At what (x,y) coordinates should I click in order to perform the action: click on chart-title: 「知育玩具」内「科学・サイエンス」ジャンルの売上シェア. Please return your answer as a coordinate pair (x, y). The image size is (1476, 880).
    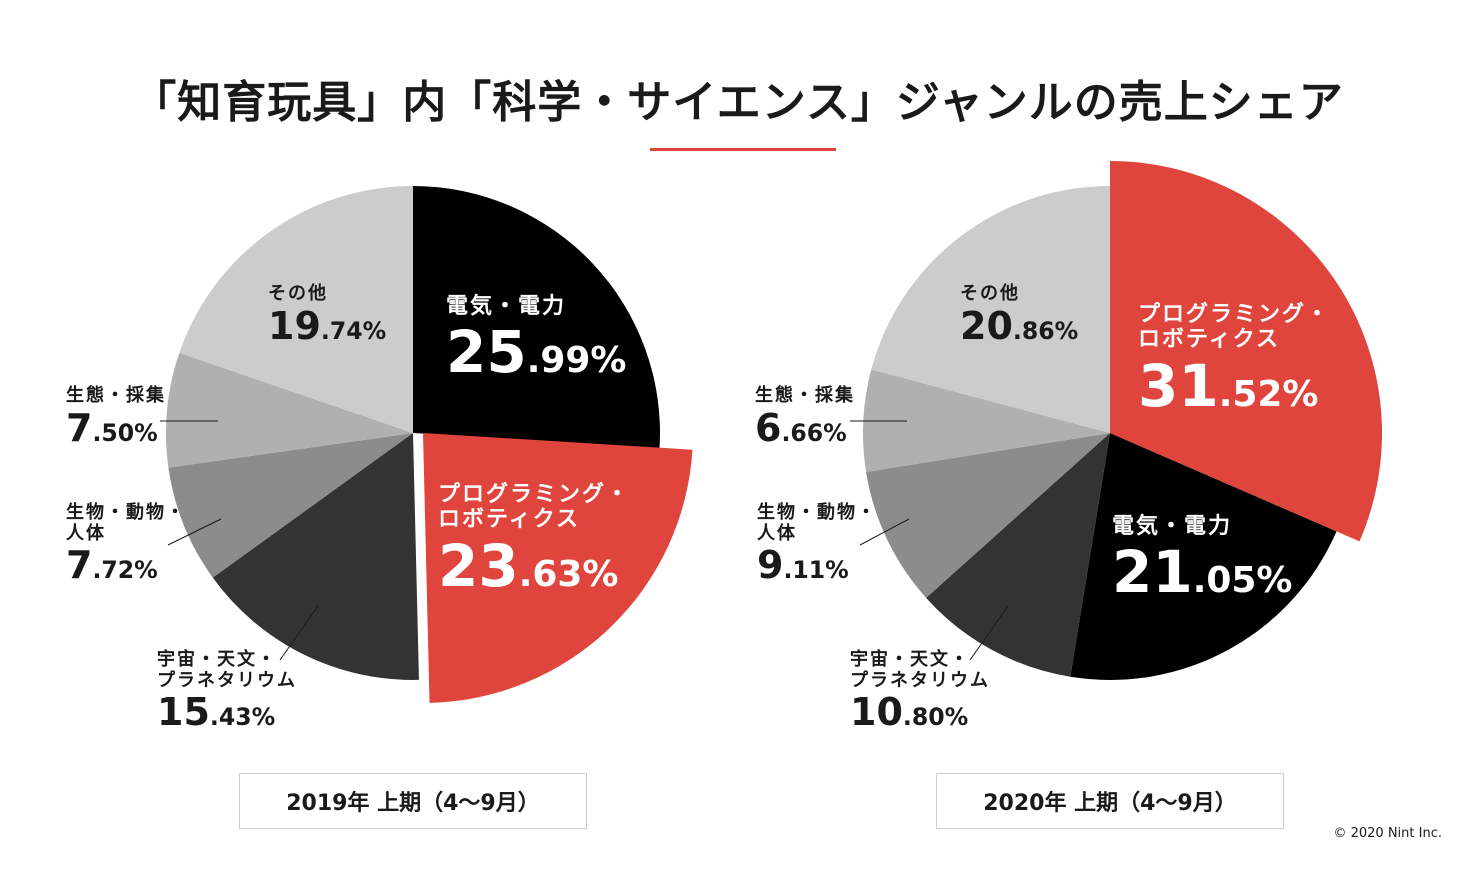
    Looking at the image, I should click on (738, 102).